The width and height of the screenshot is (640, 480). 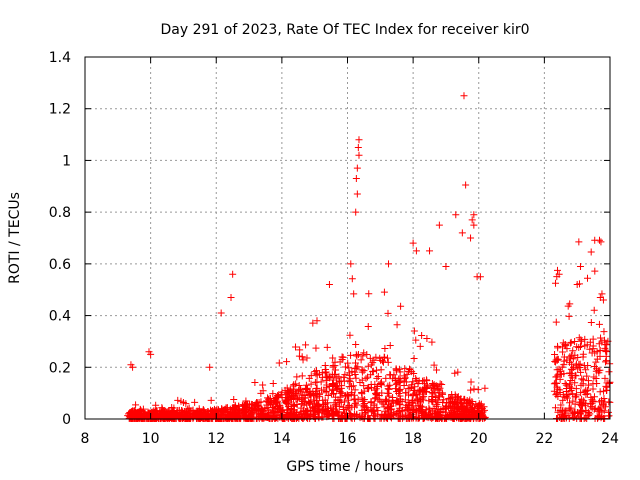 I want to click on y-tick-label: 0.6, so click(x=60, y=265).